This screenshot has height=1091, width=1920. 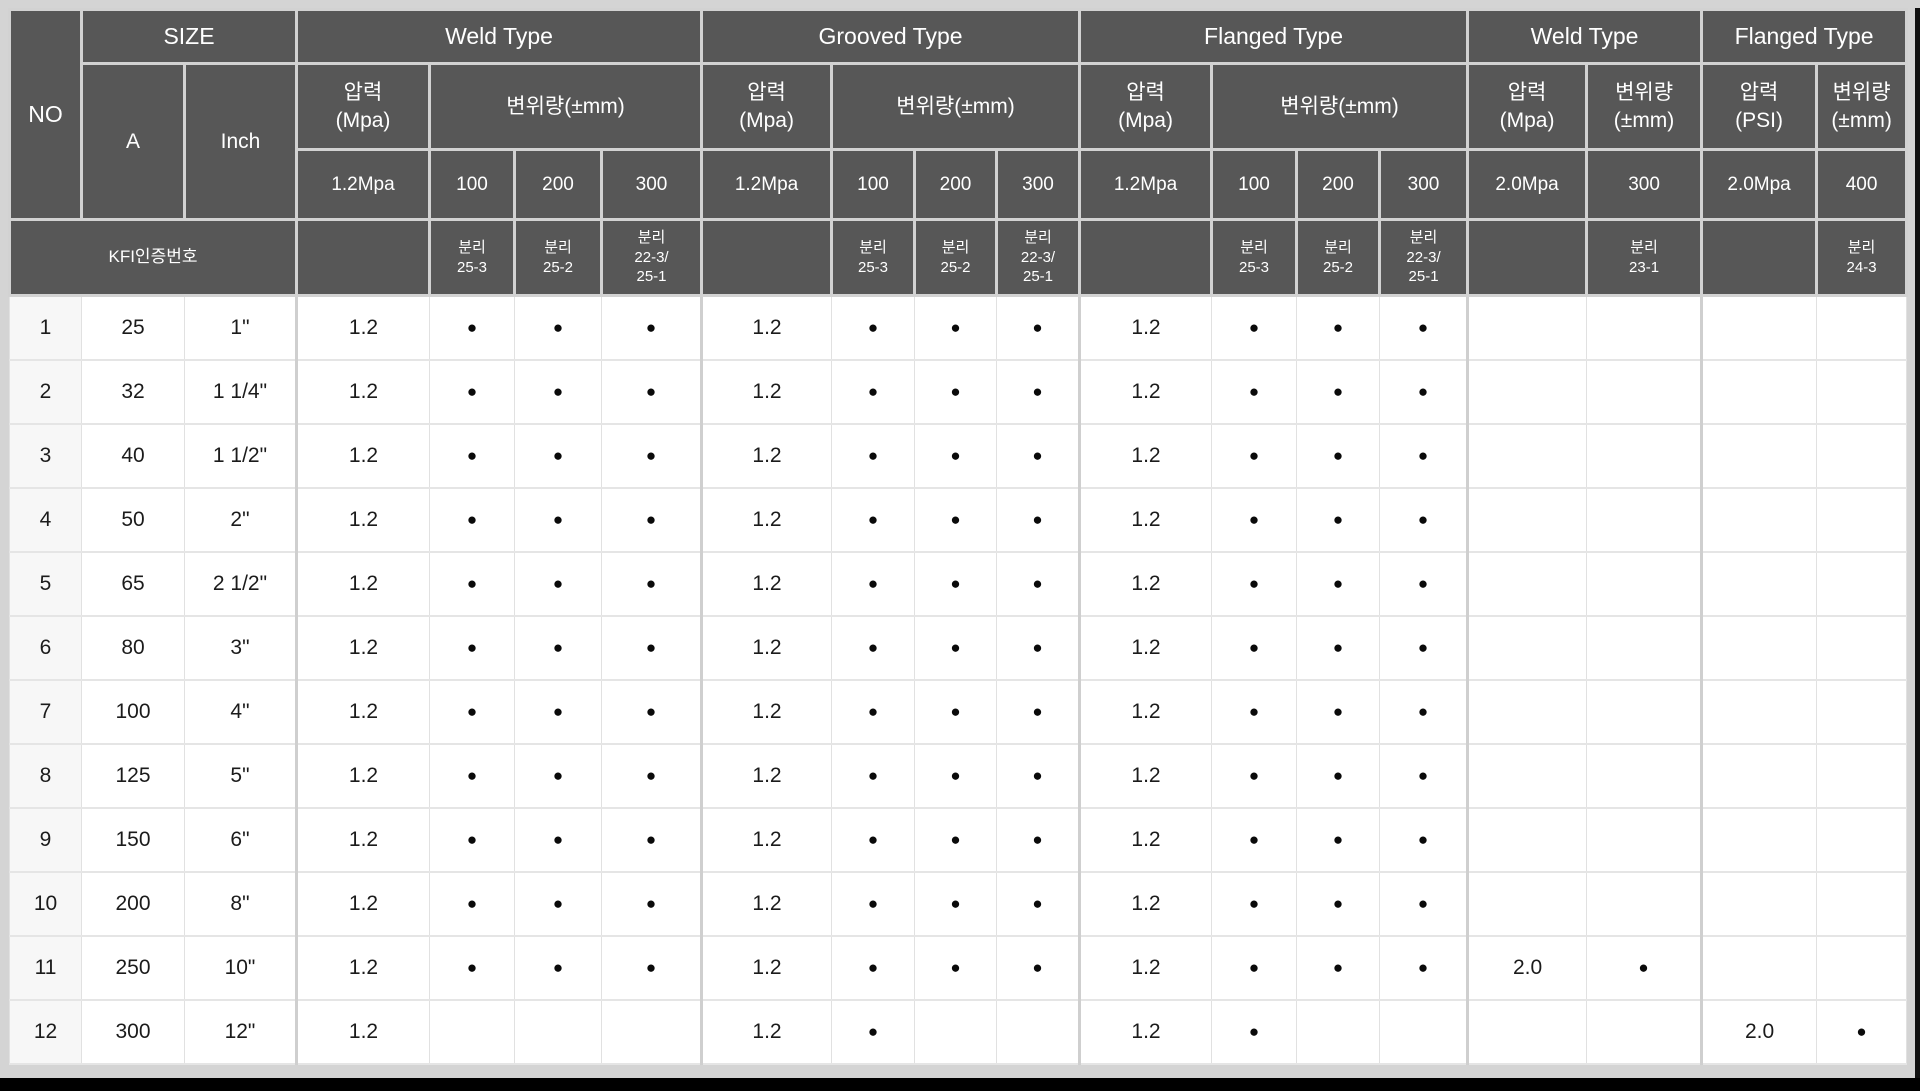 What do you see at coordinates (1917, 549) in the screenshot?
I see `right-edge-bar` at bounding box center [1917, 549].